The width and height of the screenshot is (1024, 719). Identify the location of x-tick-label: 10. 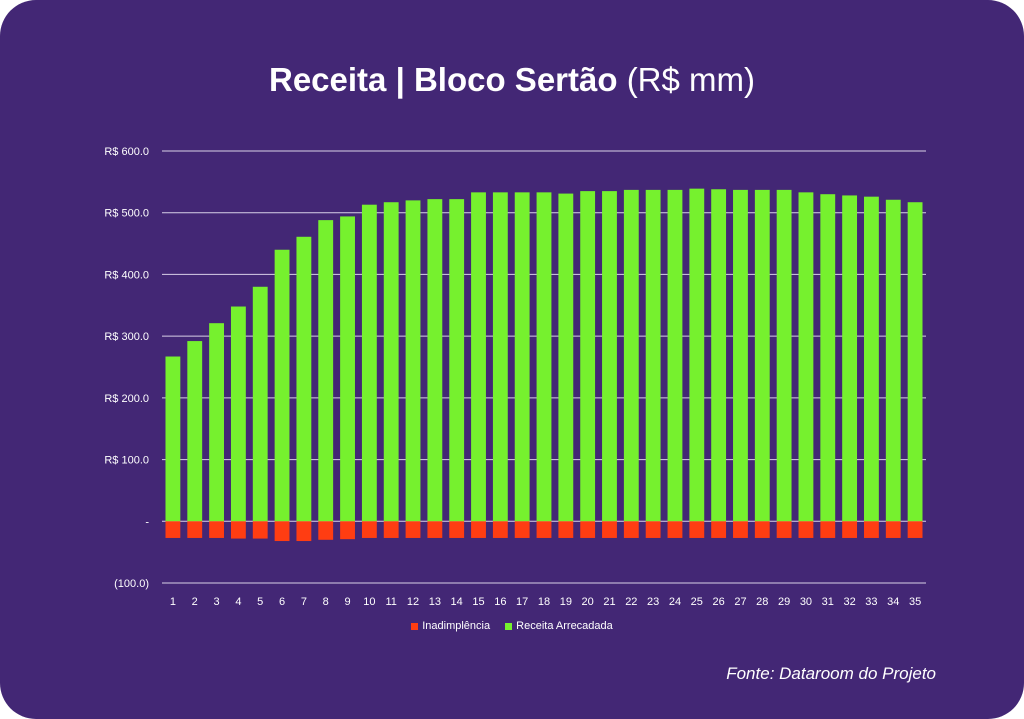
(369, 602).